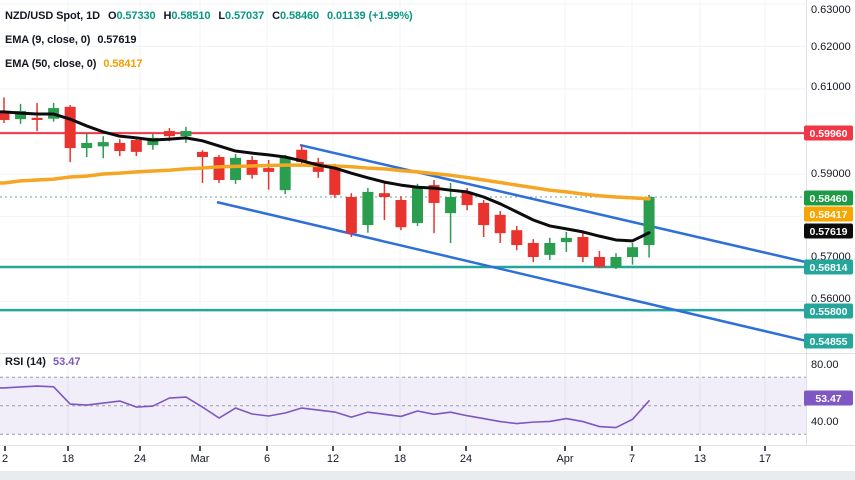 The height and width of the screenshot is (480, 855). What do you see at coordinates (48, 40) in the screenshot?
I see `ema9-label: EMA (9, close, 0)` at bounding box center [48, 40].